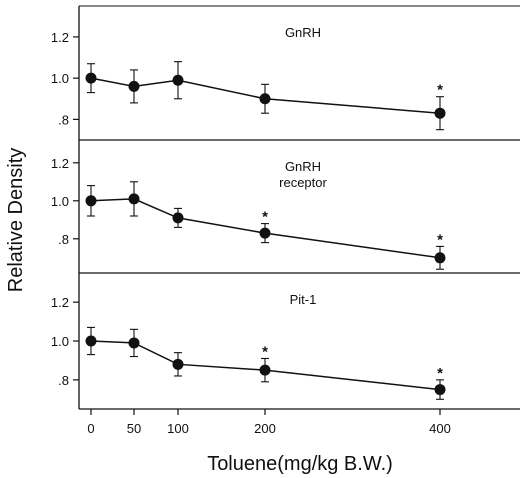  What do you see at coordinates (16, 220) in the screenshot?
I see `y-axis-title: Relative Density` at bounding box center [16, 220].